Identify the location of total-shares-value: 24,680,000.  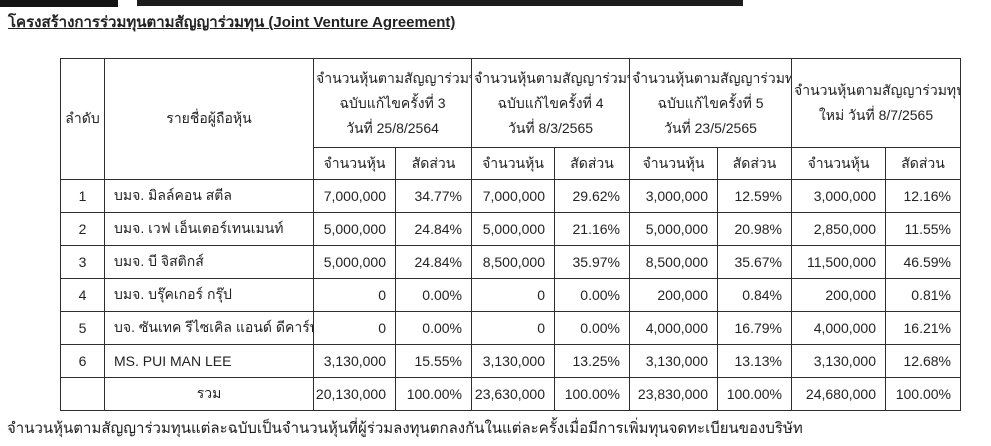
(838, 394).